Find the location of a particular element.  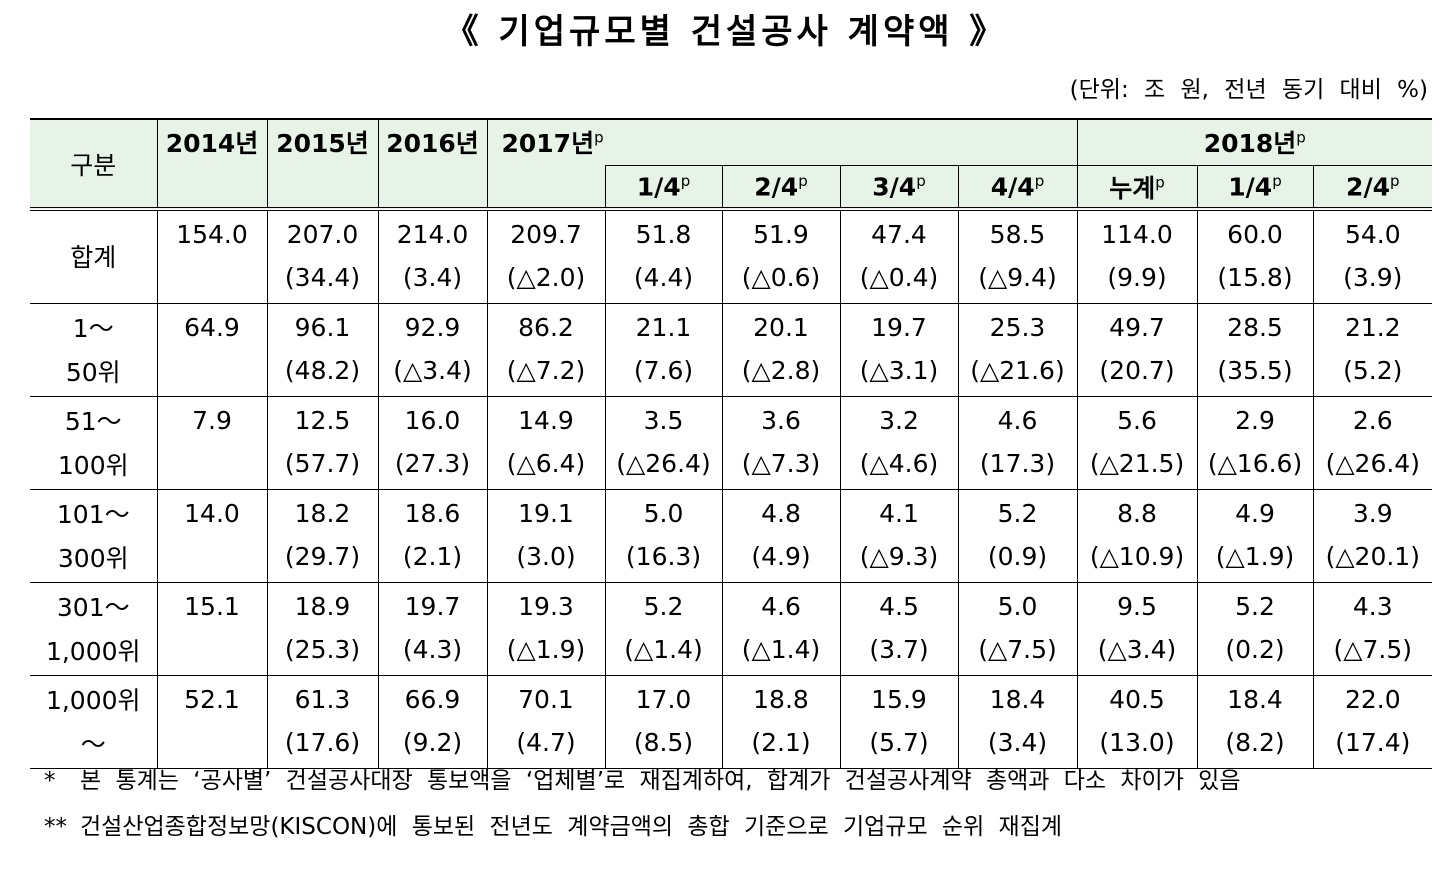

row-label: 101～ 300위 is located at coordinates (94, 536).